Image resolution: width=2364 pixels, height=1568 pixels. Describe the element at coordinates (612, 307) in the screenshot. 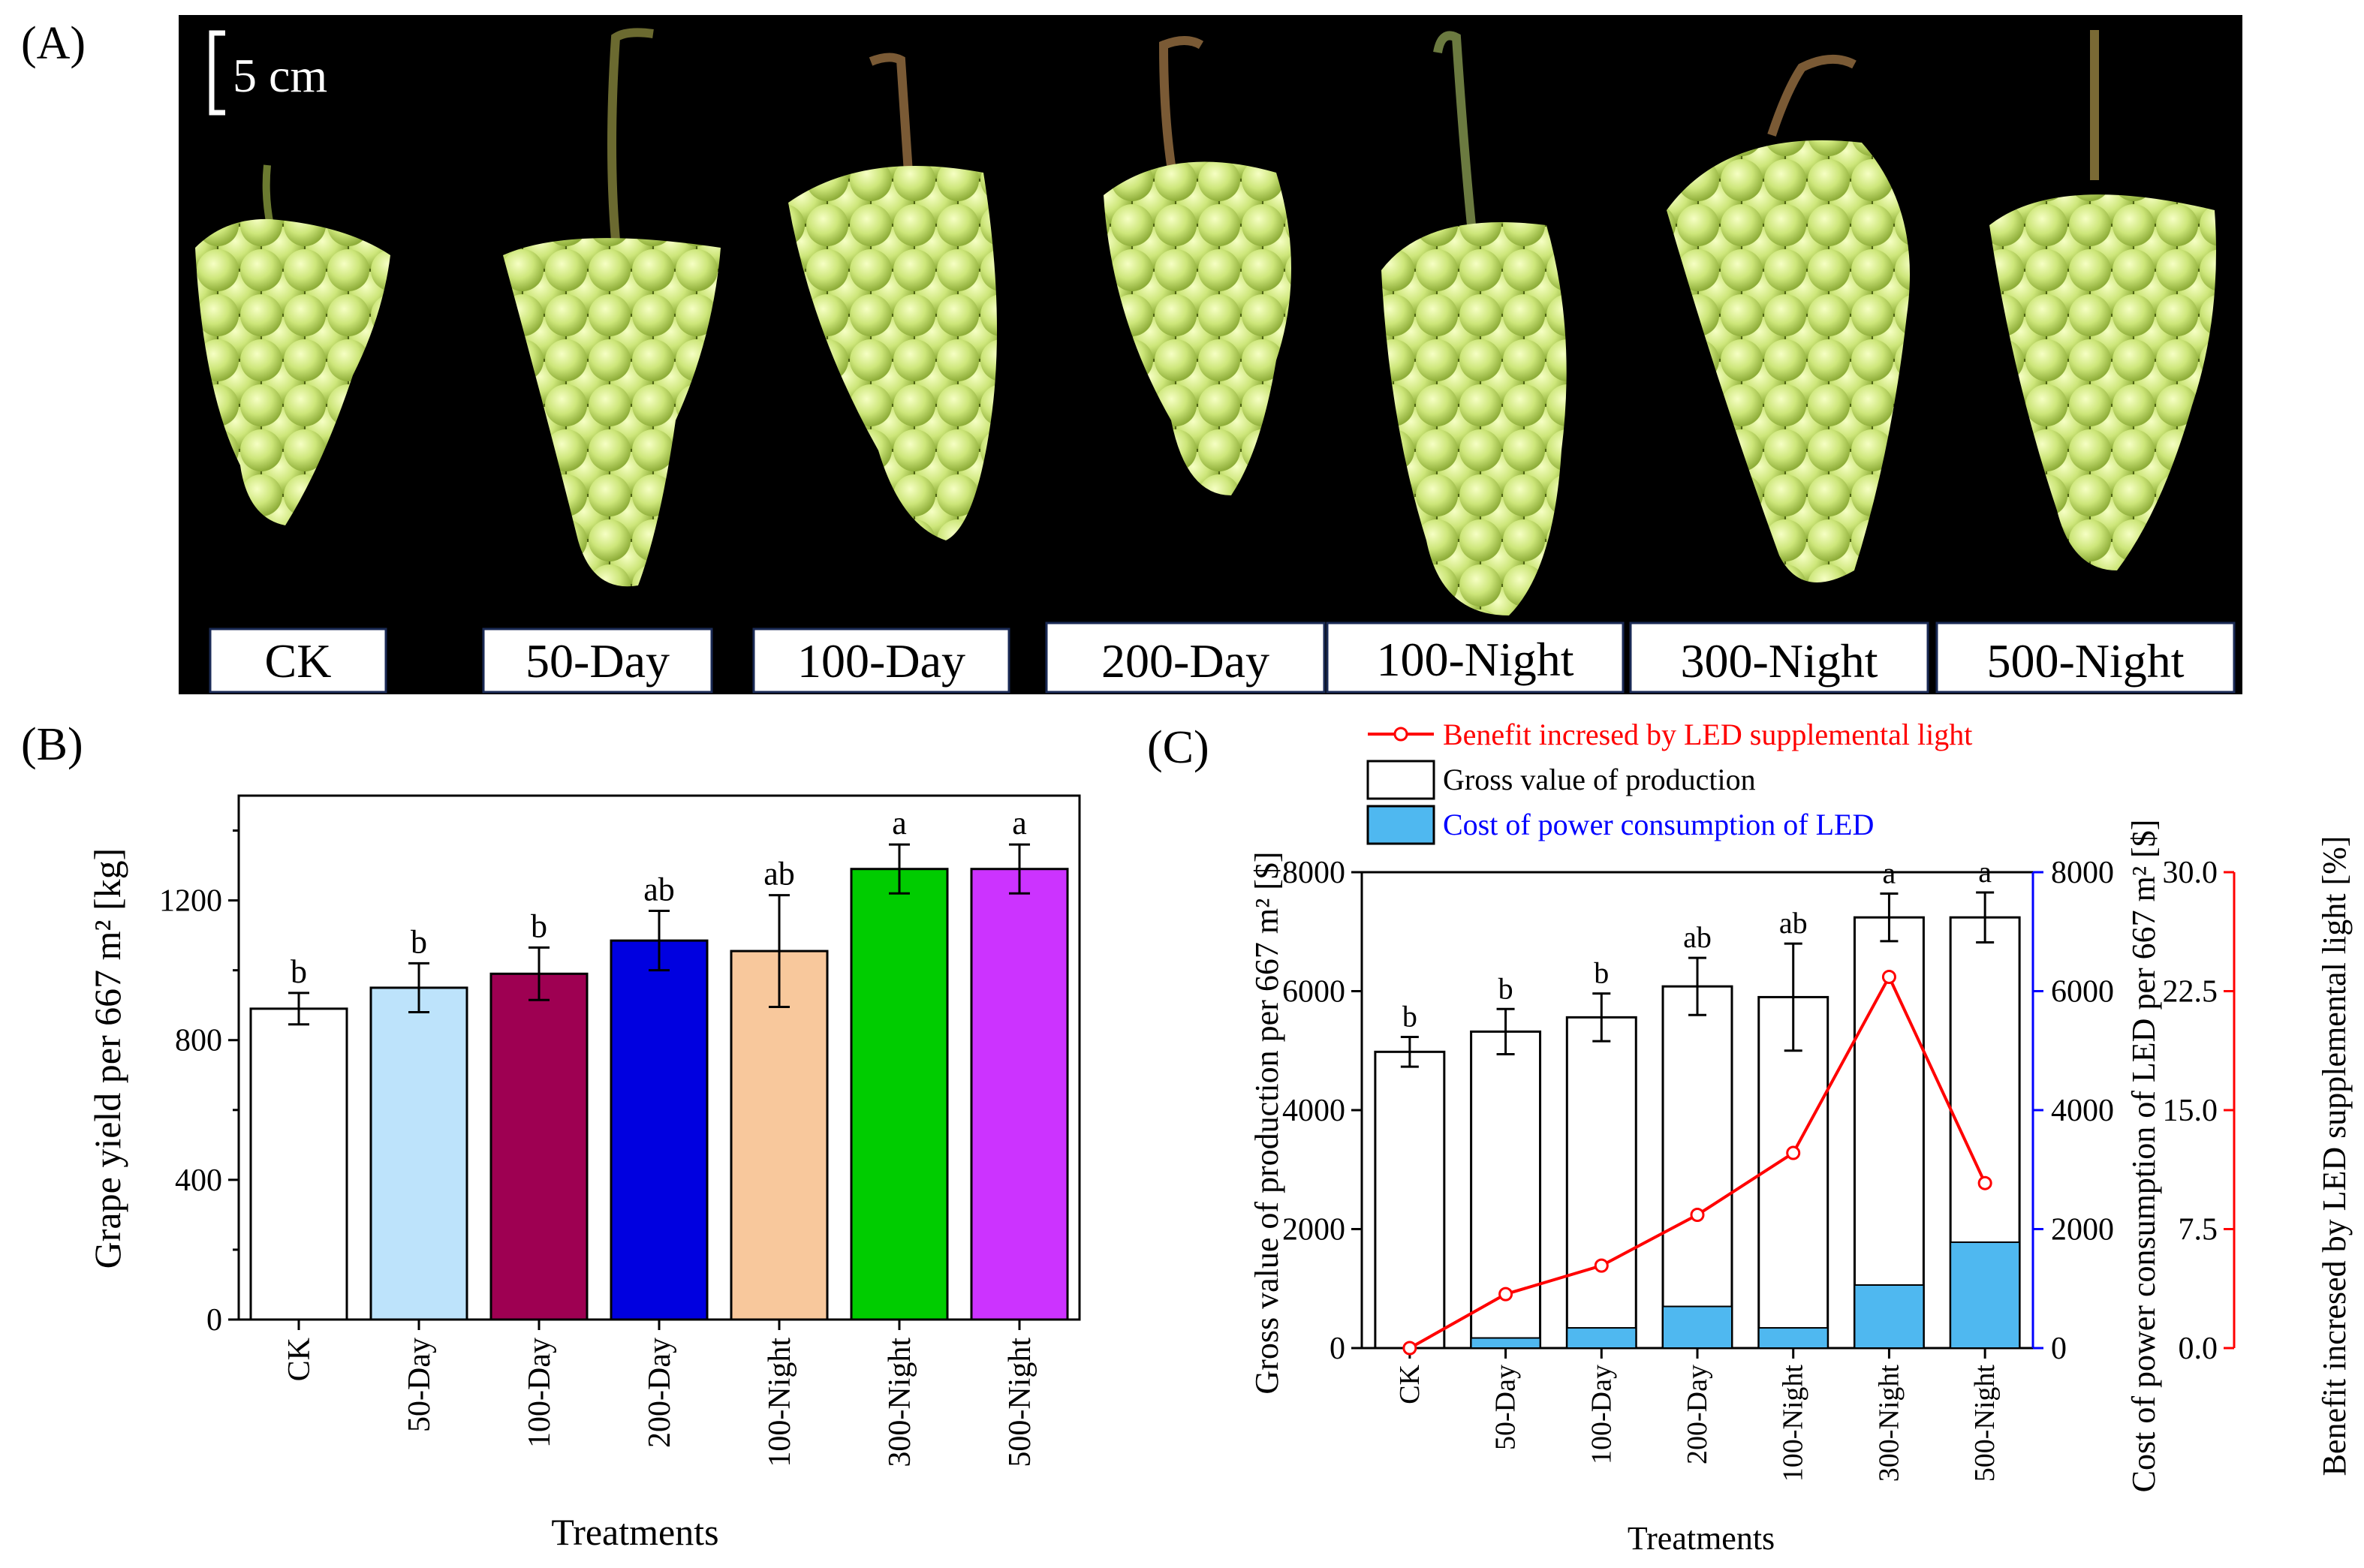

I see `grape-cluster-50-day` at that location.